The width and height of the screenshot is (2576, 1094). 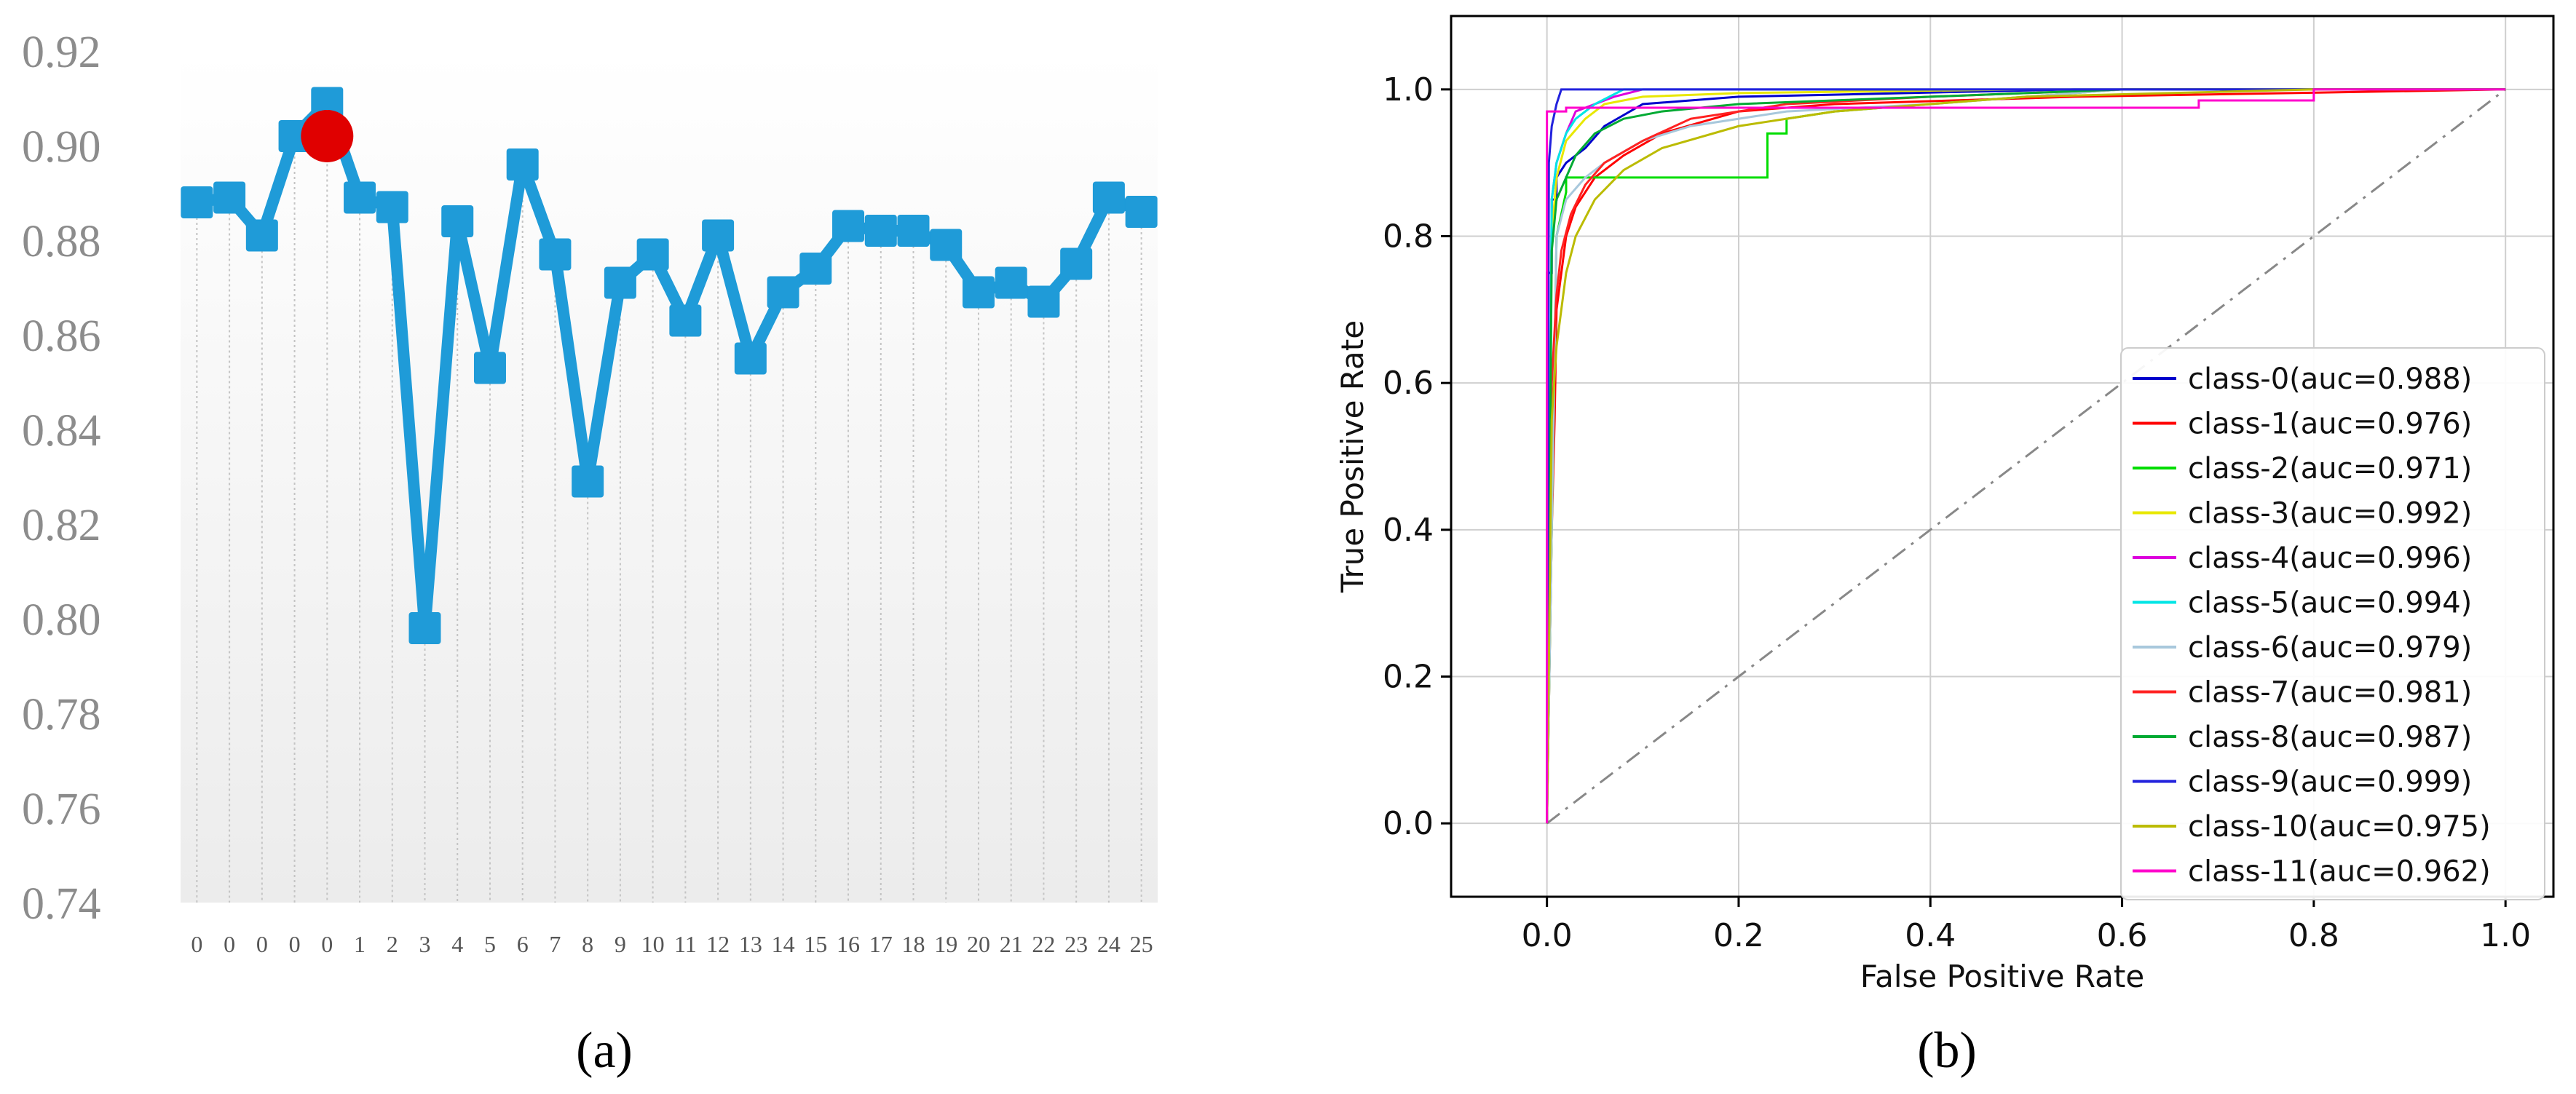 I want to click on panel-b-y-tick-label: 0.4, so click(x=1408, y=530).